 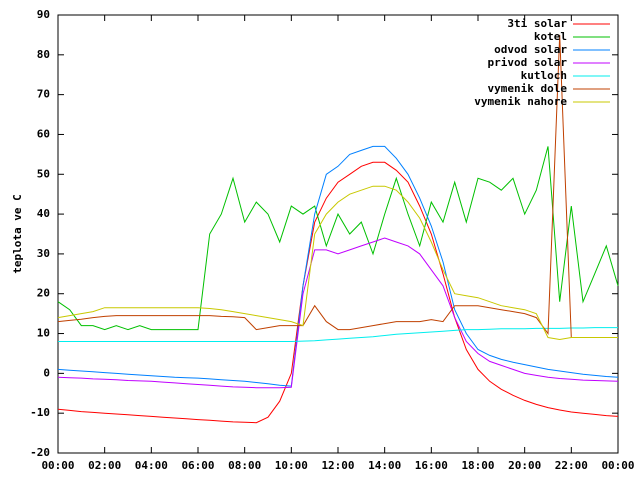 I want to click on y-tick-label: 60, so click(x=43, y=133).